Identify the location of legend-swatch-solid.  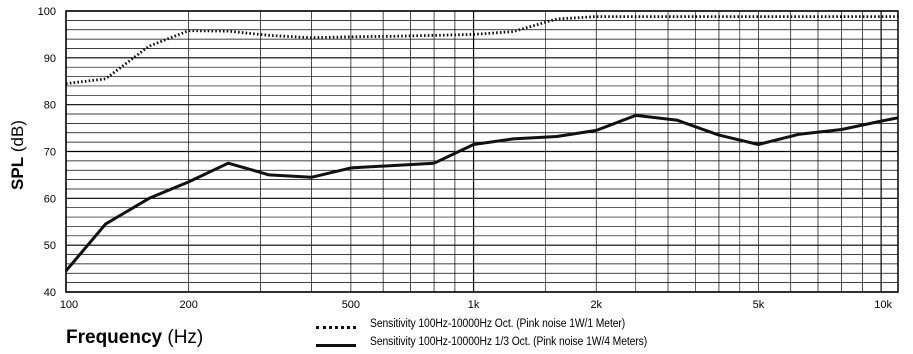
(336, 345).